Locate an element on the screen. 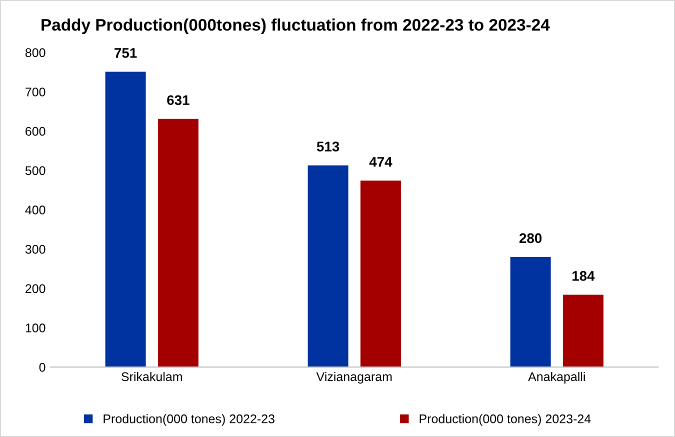 This screenshot has width=675, height=437. data-label: 631 is located at coordinates (178, 100).